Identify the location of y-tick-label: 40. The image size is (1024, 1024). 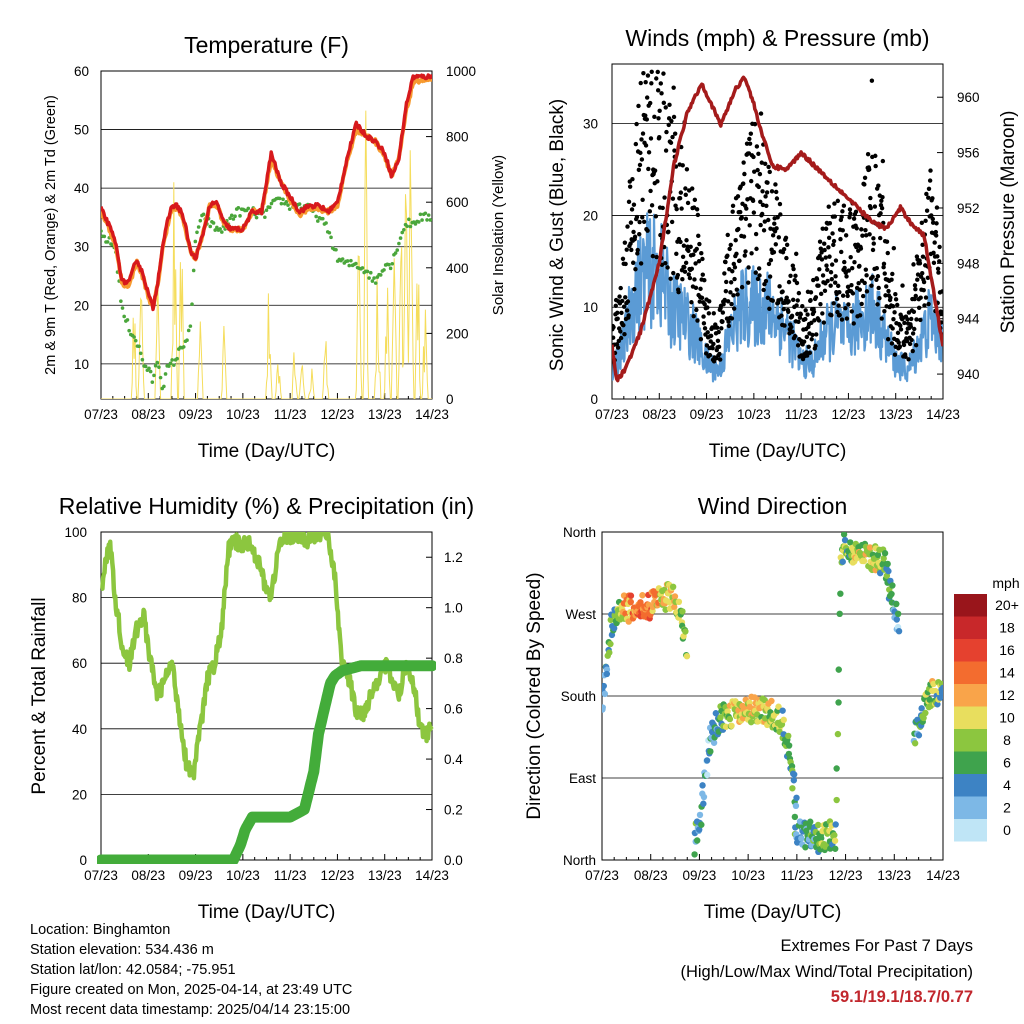
(79, 729).